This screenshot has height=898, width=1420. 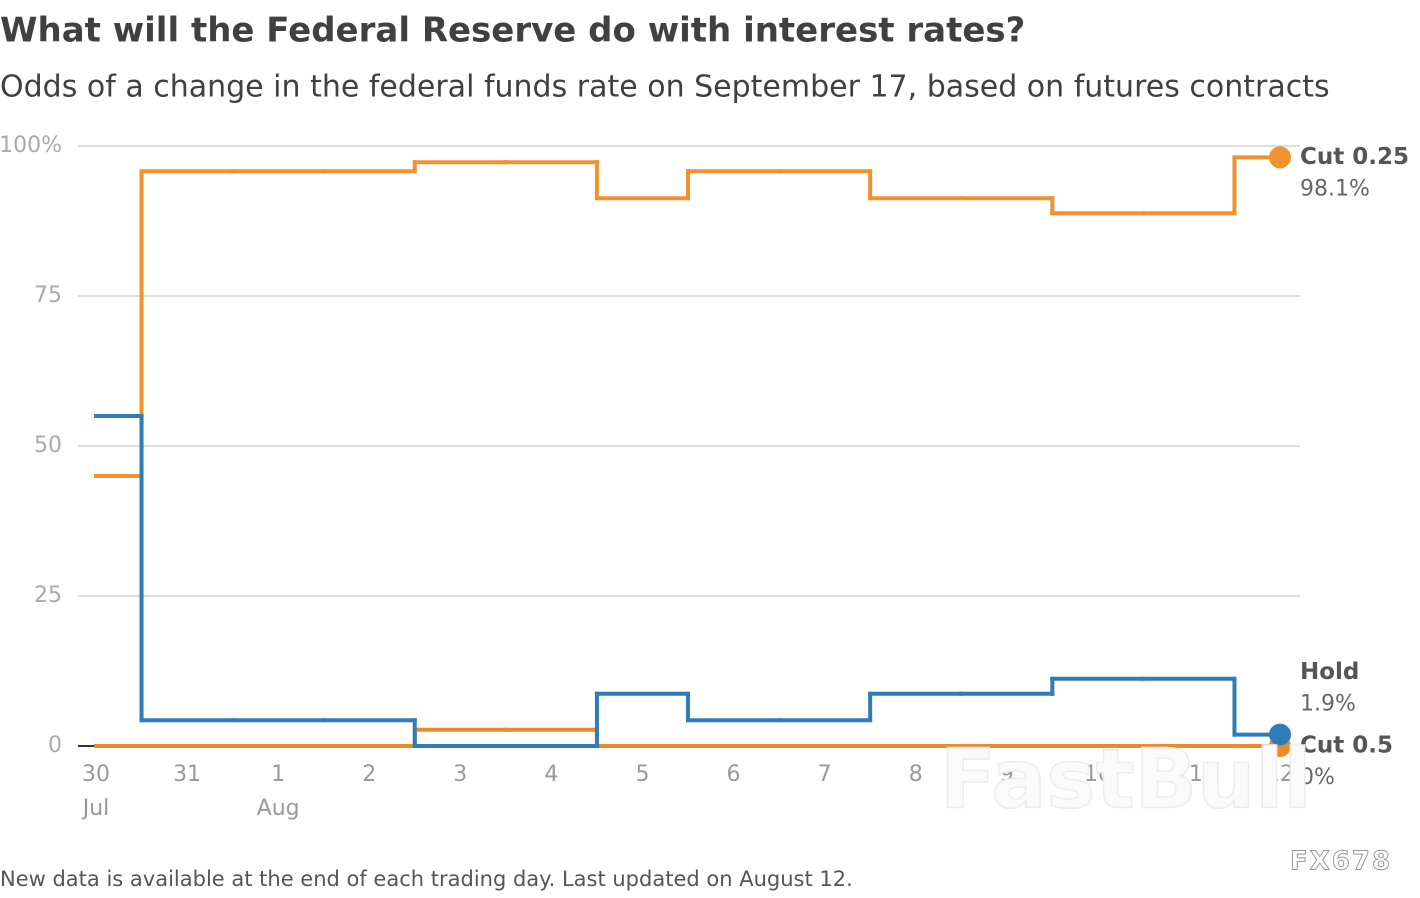 What do you see at coordinates (1346, 746) in the screenshot?
I see `series-label: Cut 0.5` at bounding box center [1346, 746].